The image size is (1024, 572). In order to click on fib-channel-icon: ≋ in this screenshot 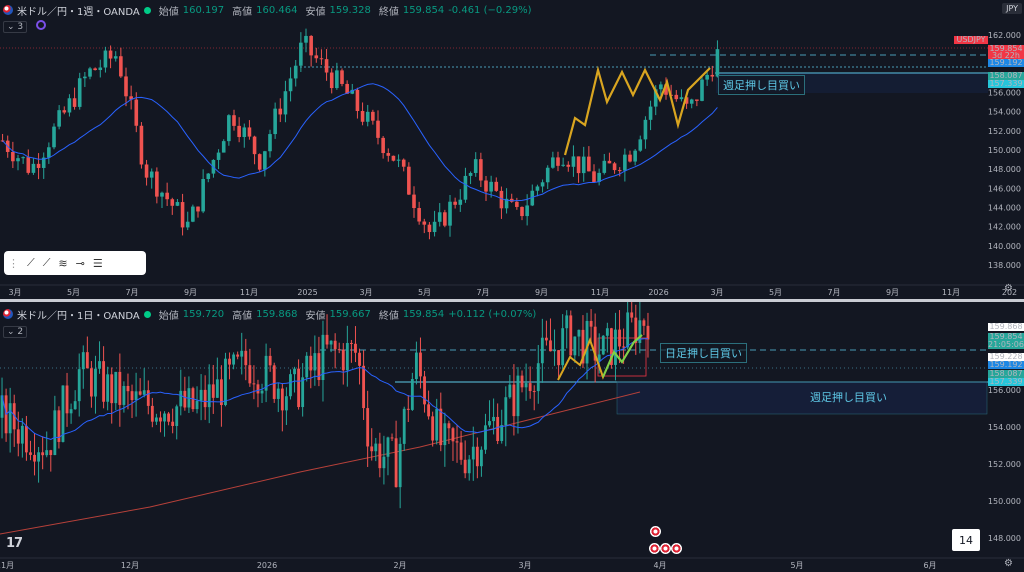, I will do `click(63, 263)`.